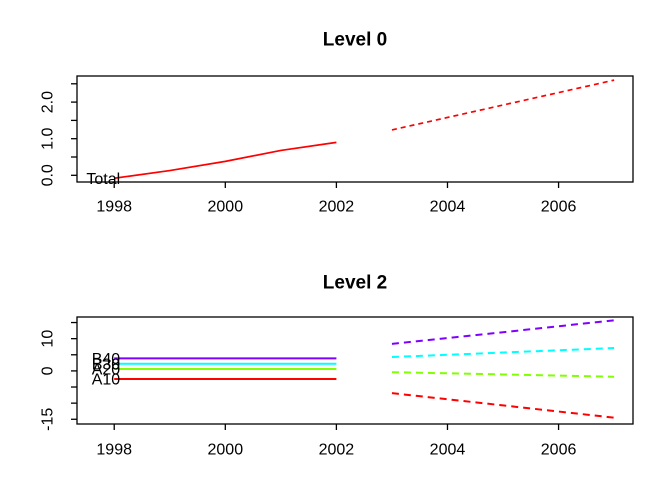 The width and height of the screenshot is (672, 480). Describe the element at coordinates (48, 370) in the screenshot. I see `y-axis-tick-label: 0` at that location.